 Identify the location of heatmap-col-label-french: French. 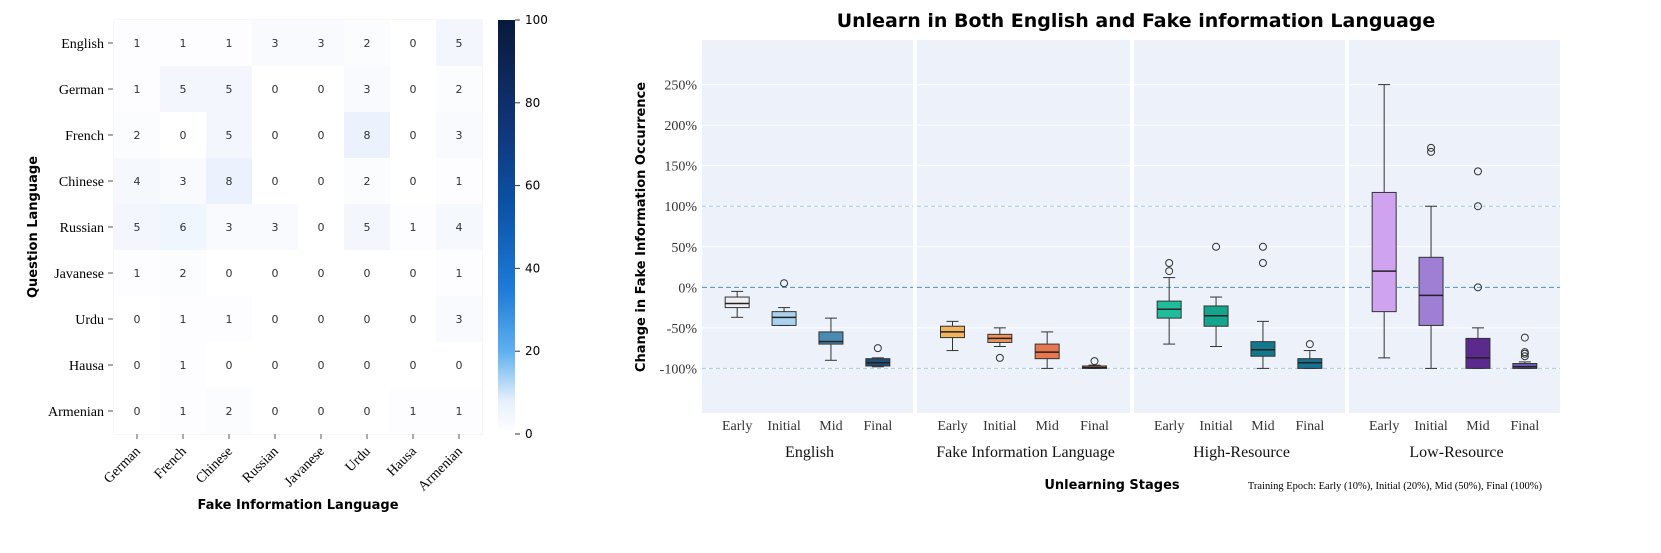
(171, 463).